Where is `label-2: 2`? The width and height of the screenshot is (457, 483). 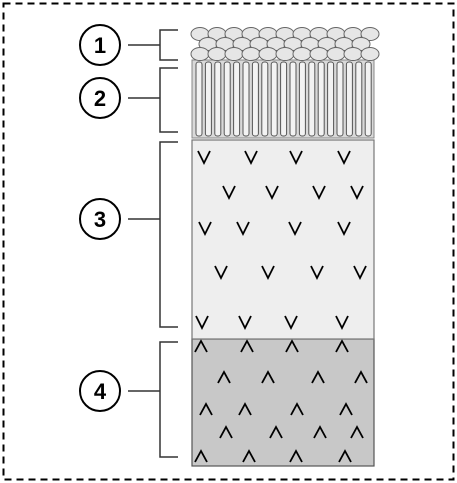
label-2: 2 is located at coordinates (100, 98).